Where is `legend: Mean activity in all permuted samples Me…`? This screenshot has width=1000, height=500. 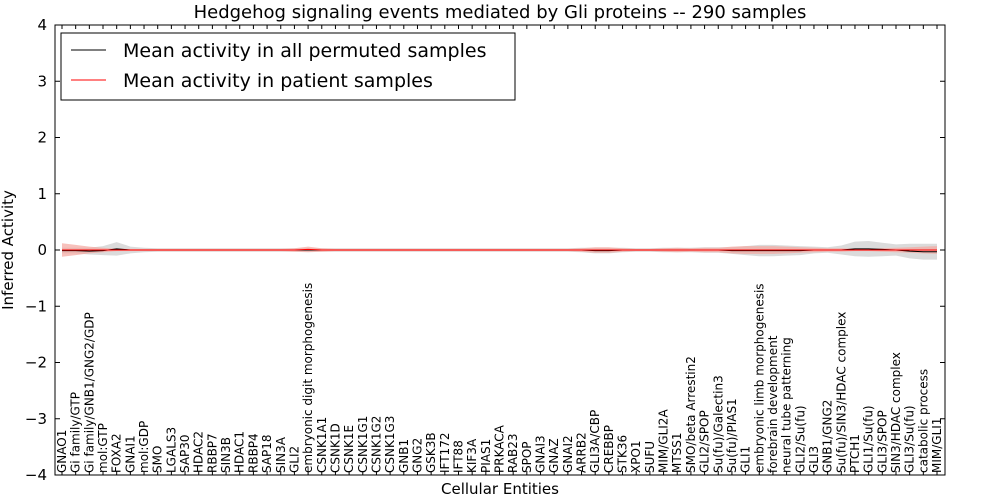
legend: Mean activity in all permuted samples Me… is located at coordinates (288, 66).